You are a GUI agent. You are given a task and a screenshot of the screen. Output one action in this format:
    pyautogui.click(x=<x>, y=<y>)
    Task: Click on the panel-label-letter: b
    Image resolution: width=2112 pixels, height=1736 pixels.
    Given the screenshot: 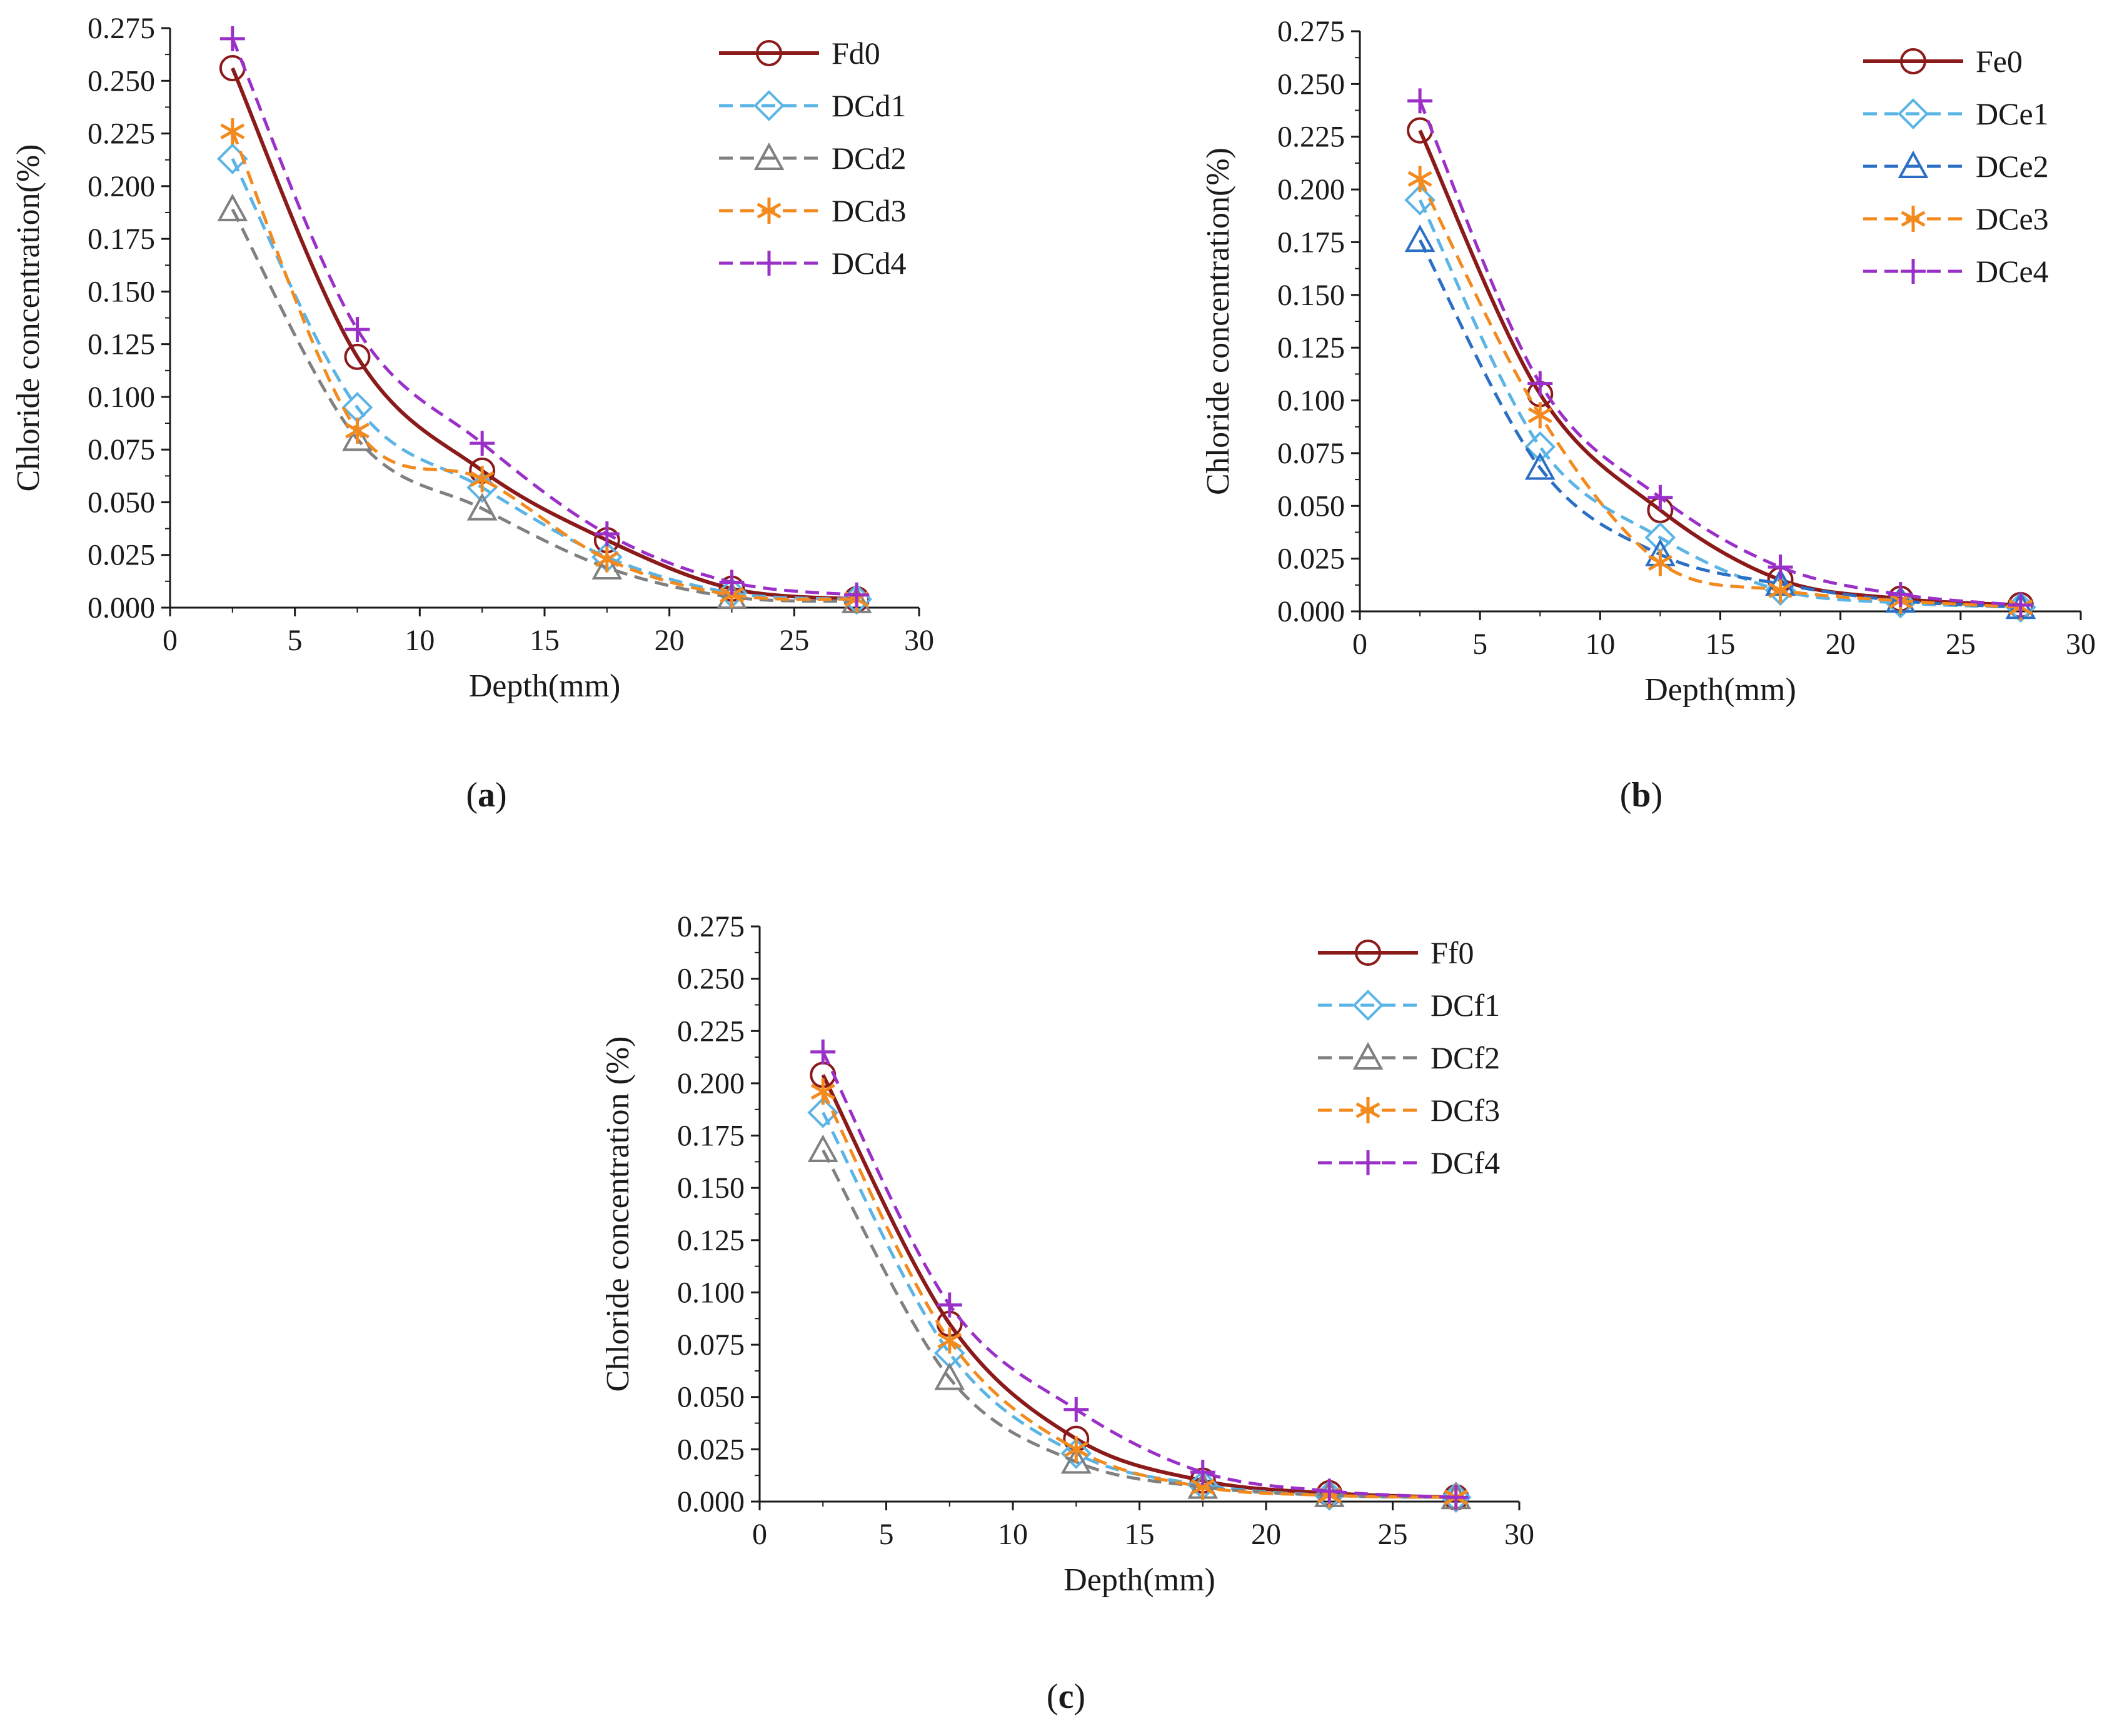 What is the action you would take?
    pyautogui.click(x=1641, y=796)
    